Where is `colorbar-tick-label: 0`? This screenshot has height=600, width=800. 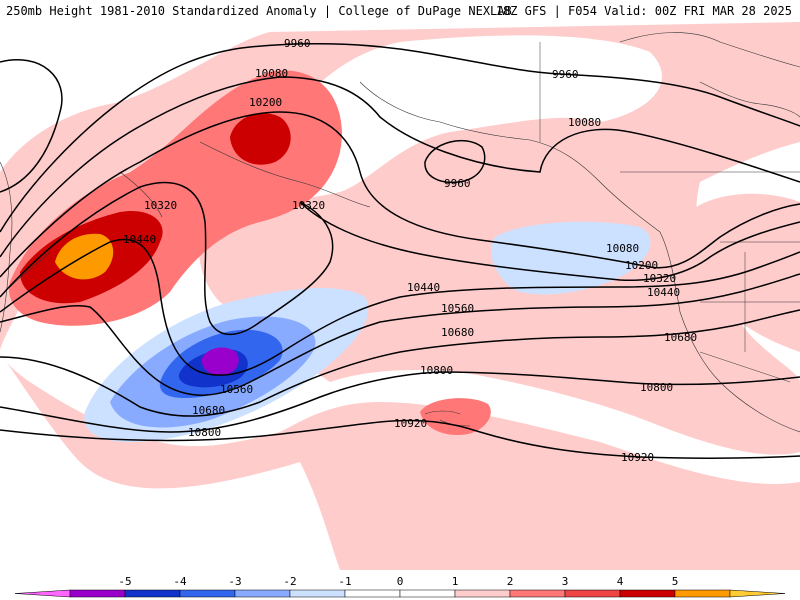
colorbar-tick-label: 0 is located at coordinates (400, 581).